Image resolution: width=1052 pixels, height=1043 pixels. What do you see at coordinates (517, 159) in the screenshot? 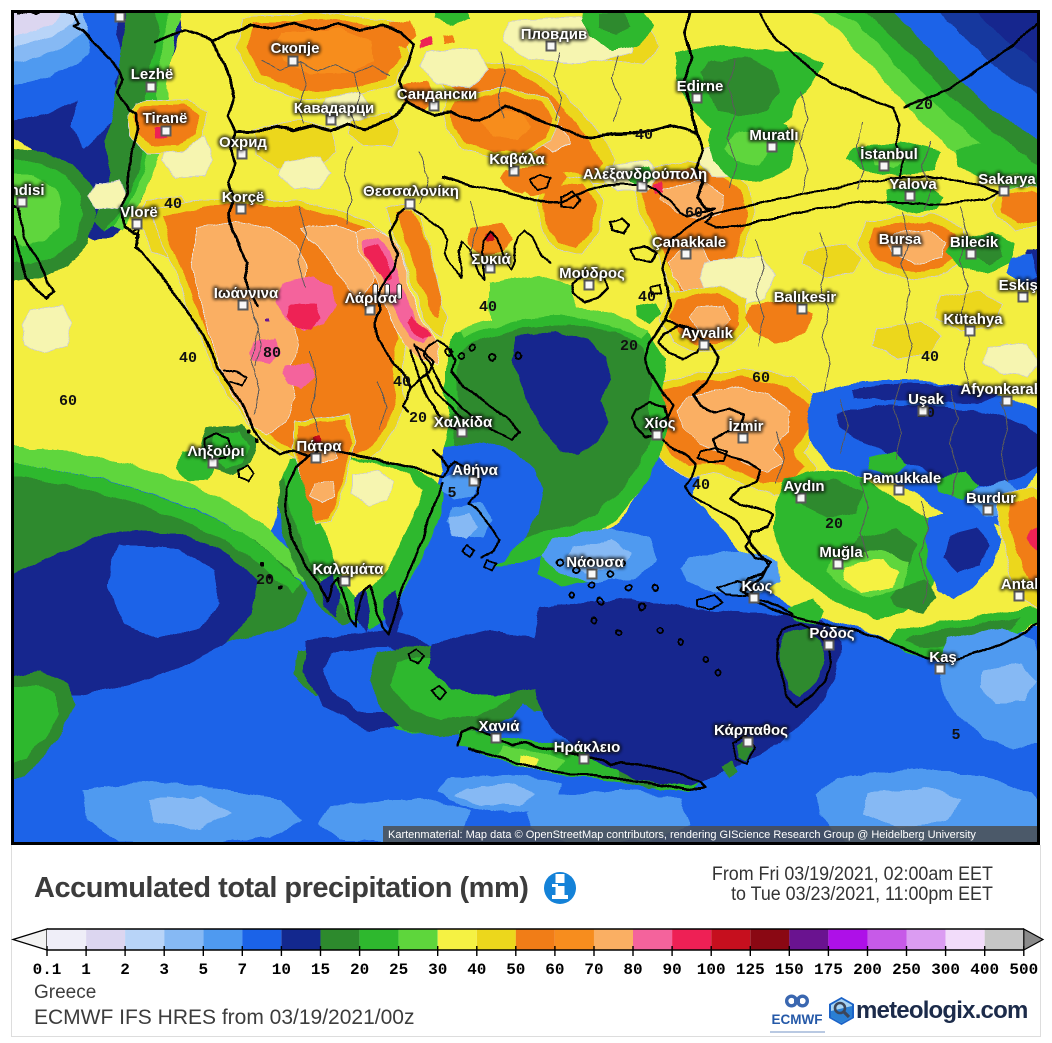
I see `svg-text: Καβάλα` at bounding box center [517, 159].